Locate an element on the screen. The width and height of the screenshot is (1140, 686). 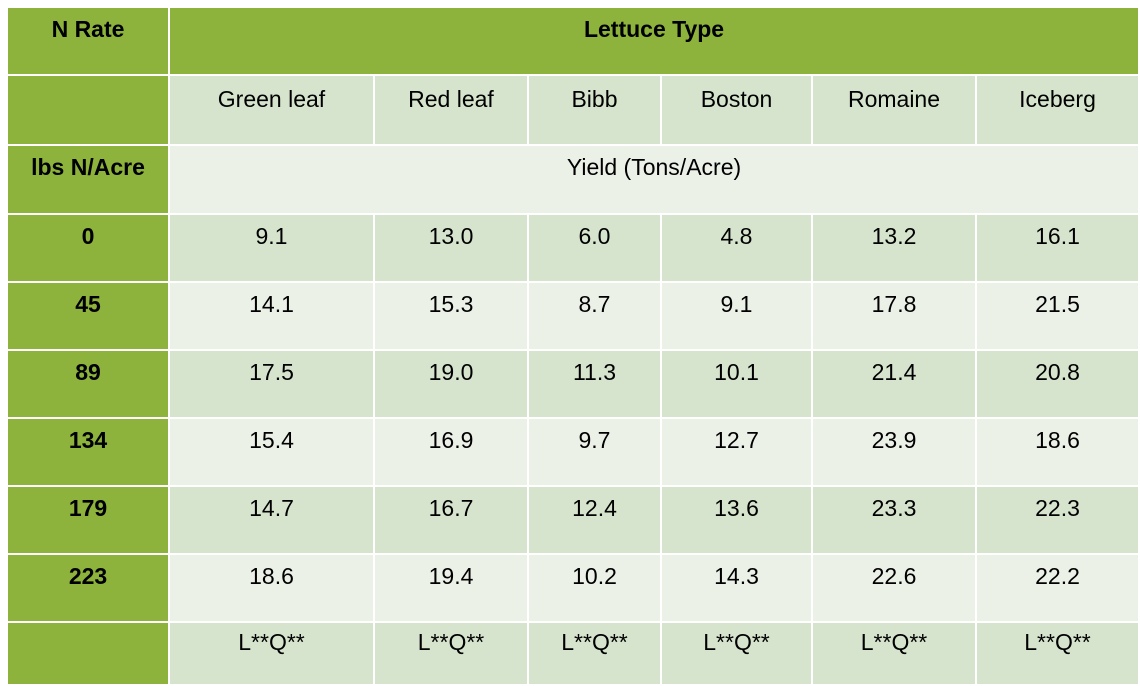
yield-cell: 21.5 is located at coordinates (1058, 316).